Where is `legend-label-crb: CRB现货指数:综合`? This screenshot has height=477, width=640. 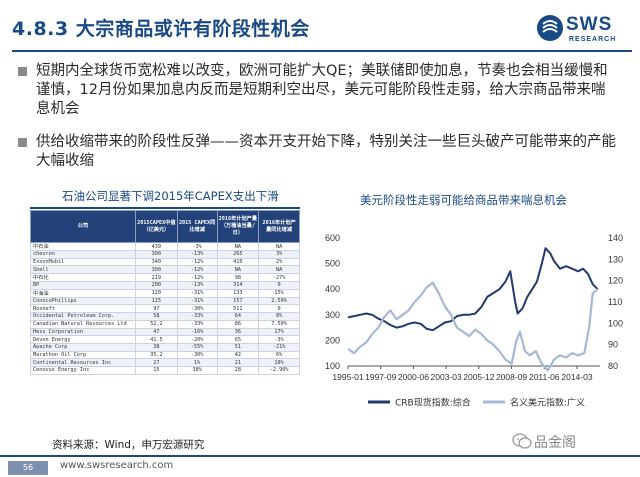 legend-label-crb: CRB现货指数:综合 is located at coordinates (433, 403).